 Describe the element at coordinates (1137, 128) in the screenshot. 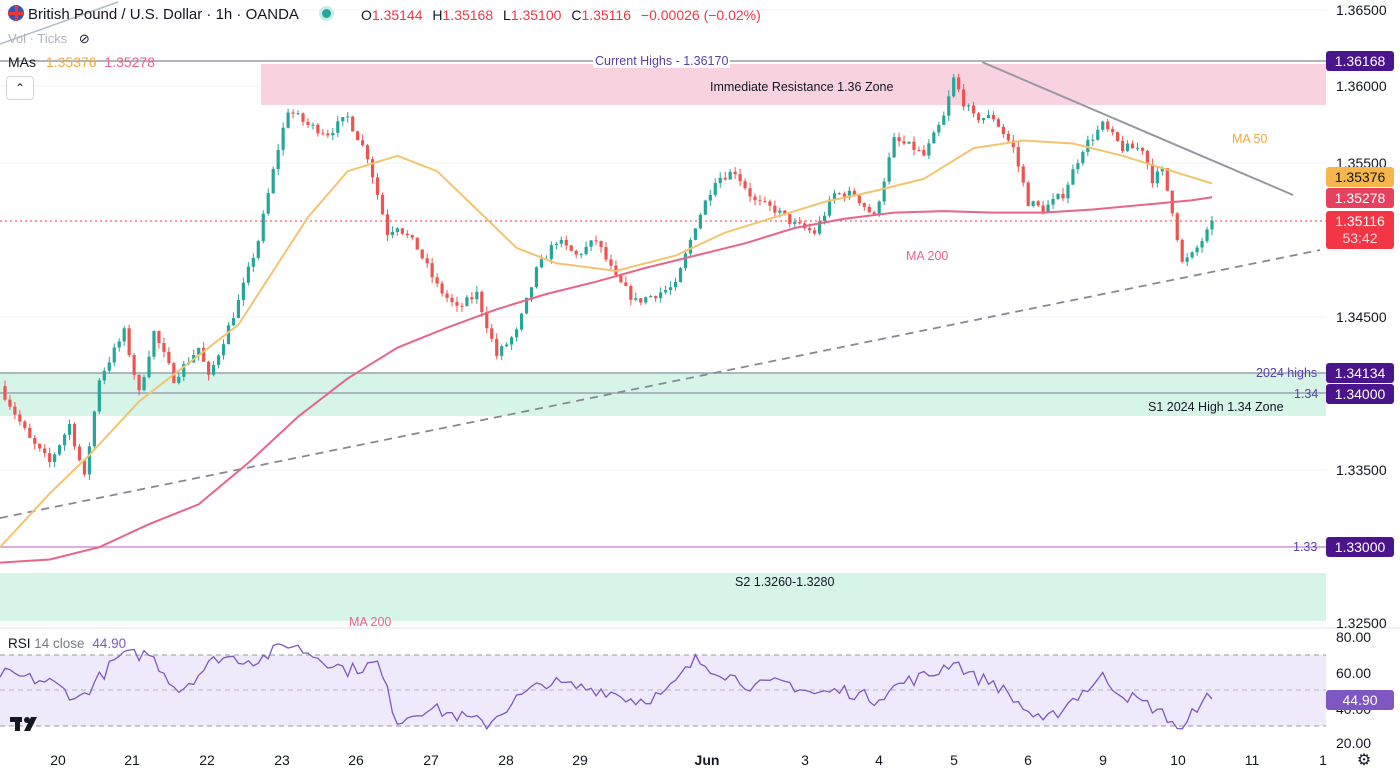

I see `descending-trendline` at that location.